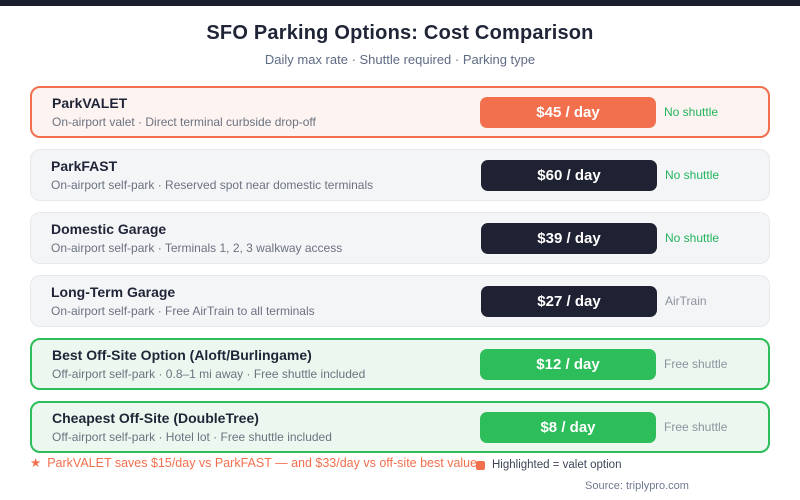 This screenshot has height=500, width=800. I want to click on price-badge: $8 / day, so click(568, 427).